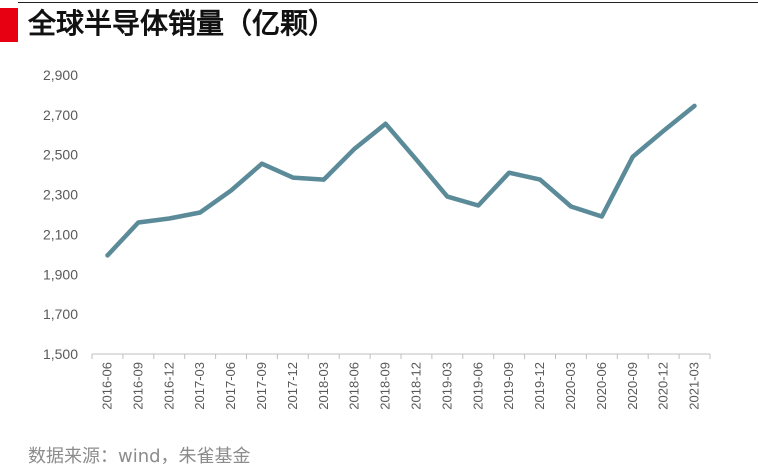  Describe the element at coordinates (139, 456) in the screenshot. I see `source-note: 数据来源：wind，朱雀基金` at that location.